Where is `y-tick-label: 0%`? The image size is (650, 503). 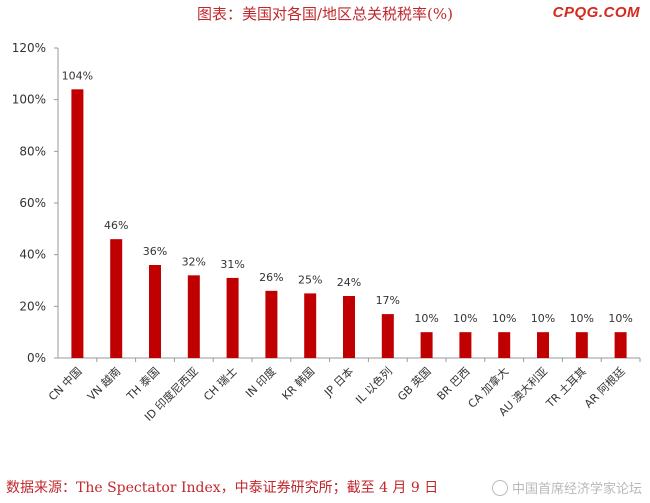
y-tick-label: 0% is located at coordinates (36, 358).